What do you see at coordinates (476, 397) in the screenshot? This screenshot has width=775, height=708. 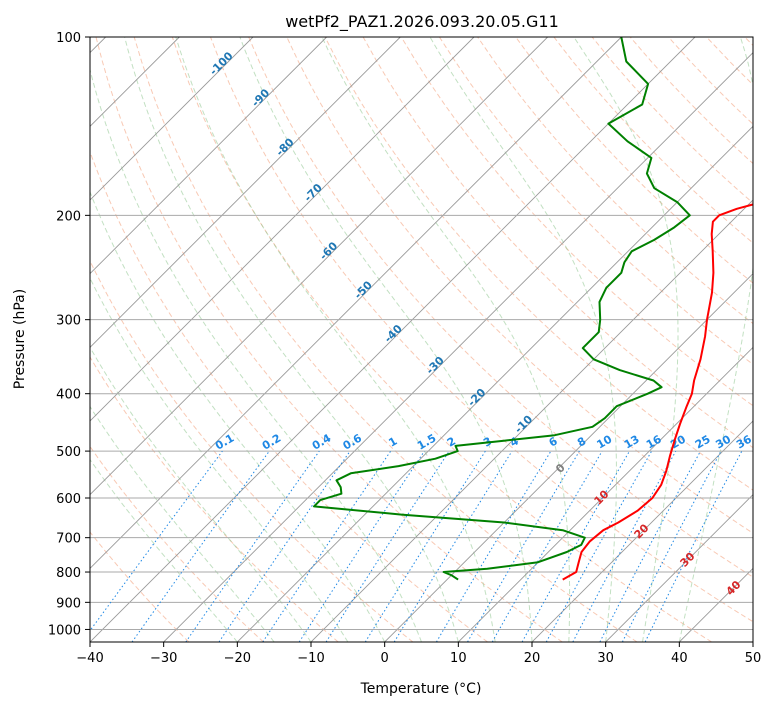 I see `isotherm-label: -20` at bounding box center [476, 397].